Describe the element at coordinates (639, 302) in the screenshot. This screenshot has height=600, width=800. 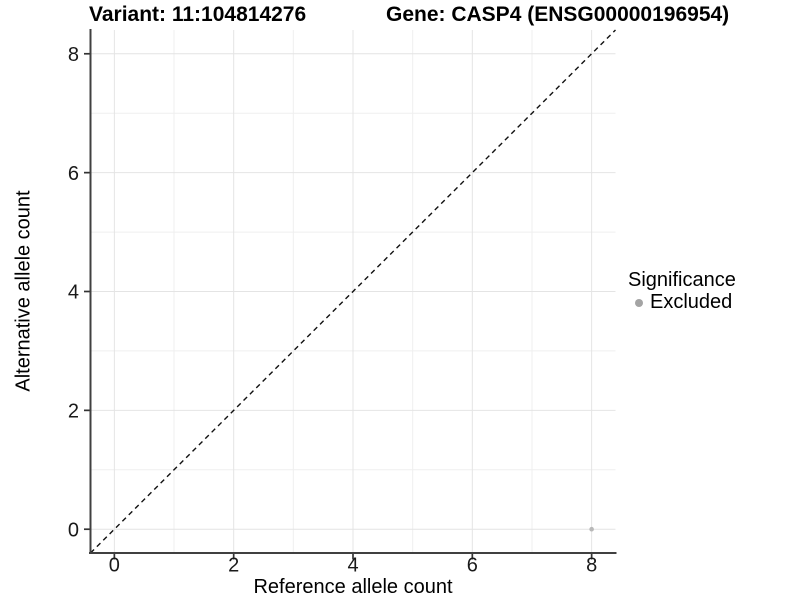
I see `legend-key-dot-icon` at that location.